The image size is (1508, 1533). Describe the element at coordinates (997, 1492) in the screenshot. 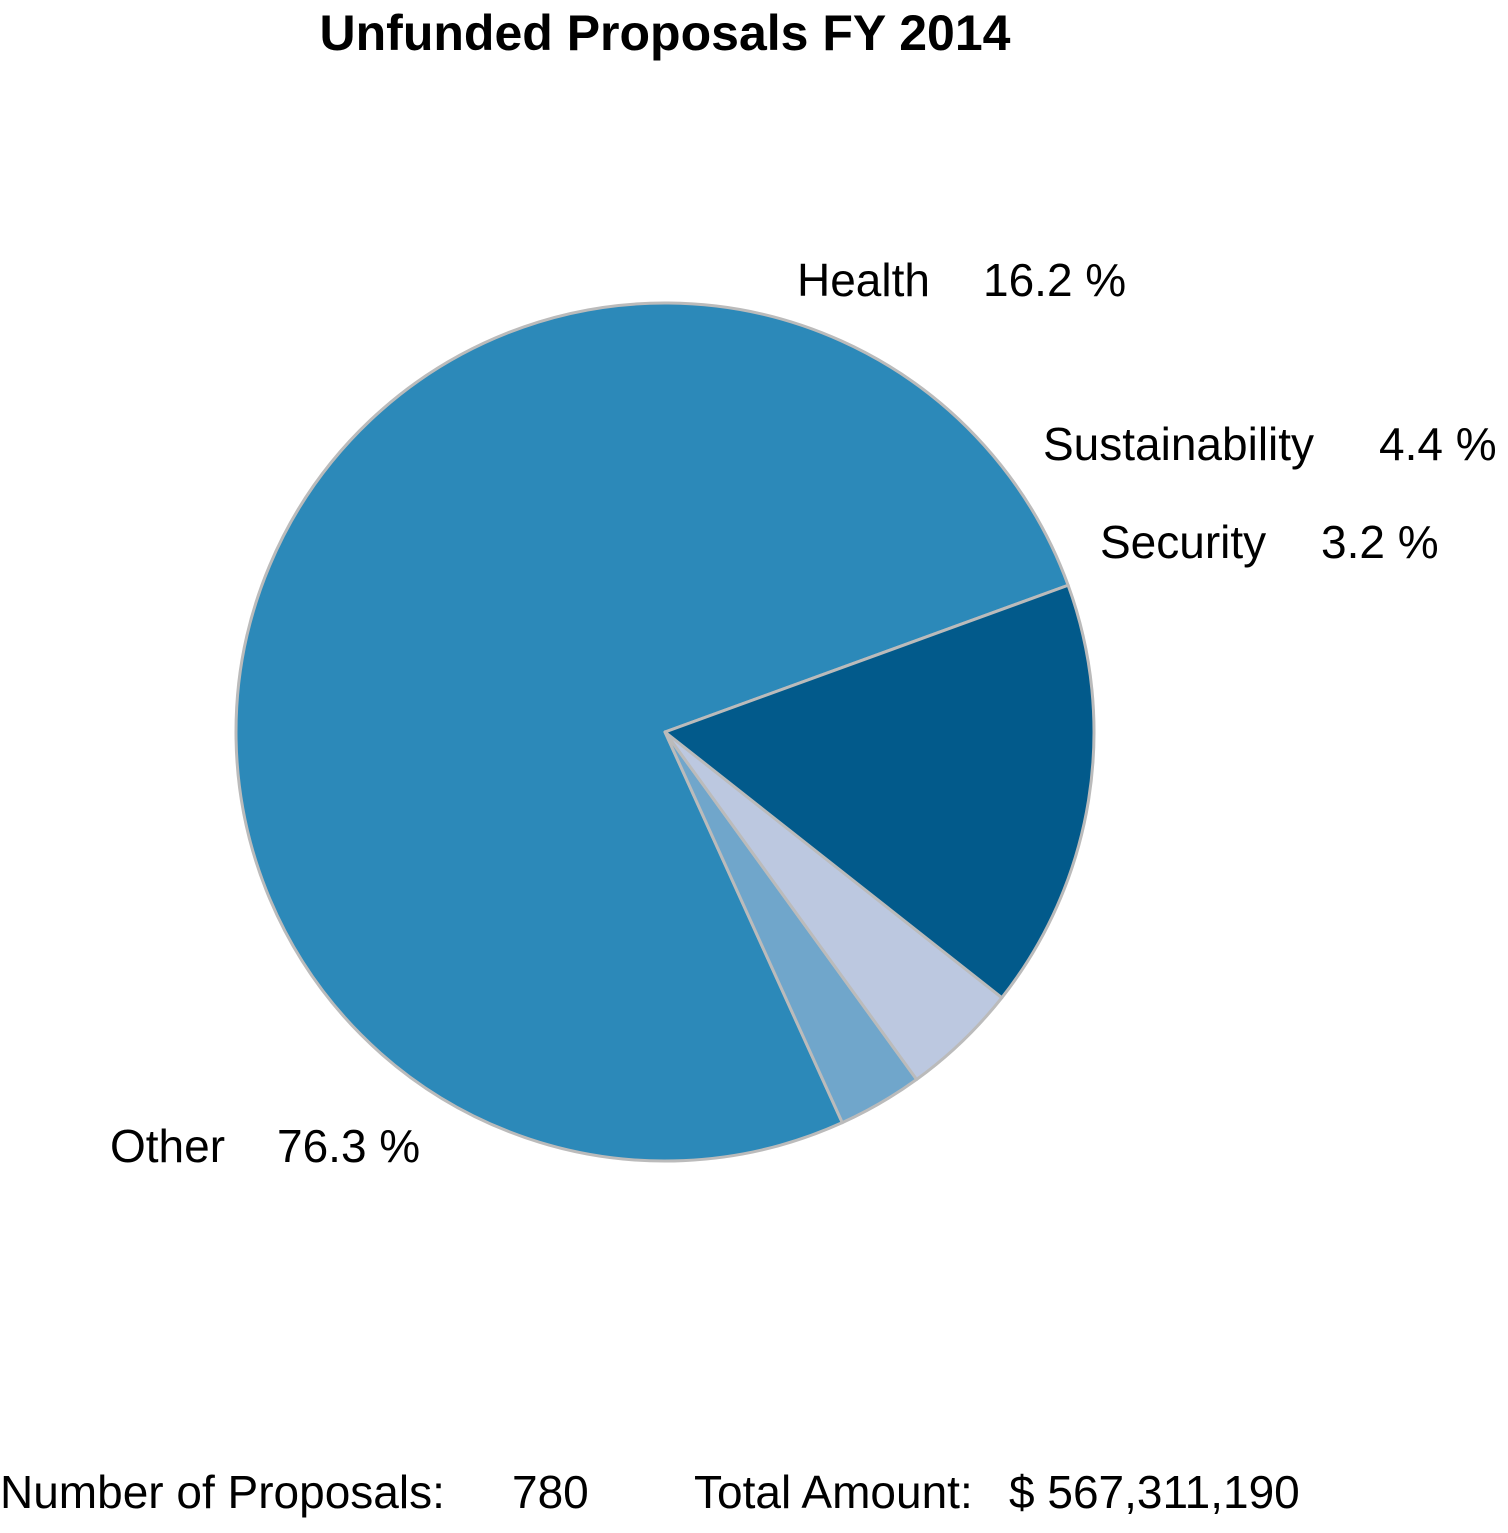

I see `footer-amount: Total Amount: $ 567,311,190` at that location.